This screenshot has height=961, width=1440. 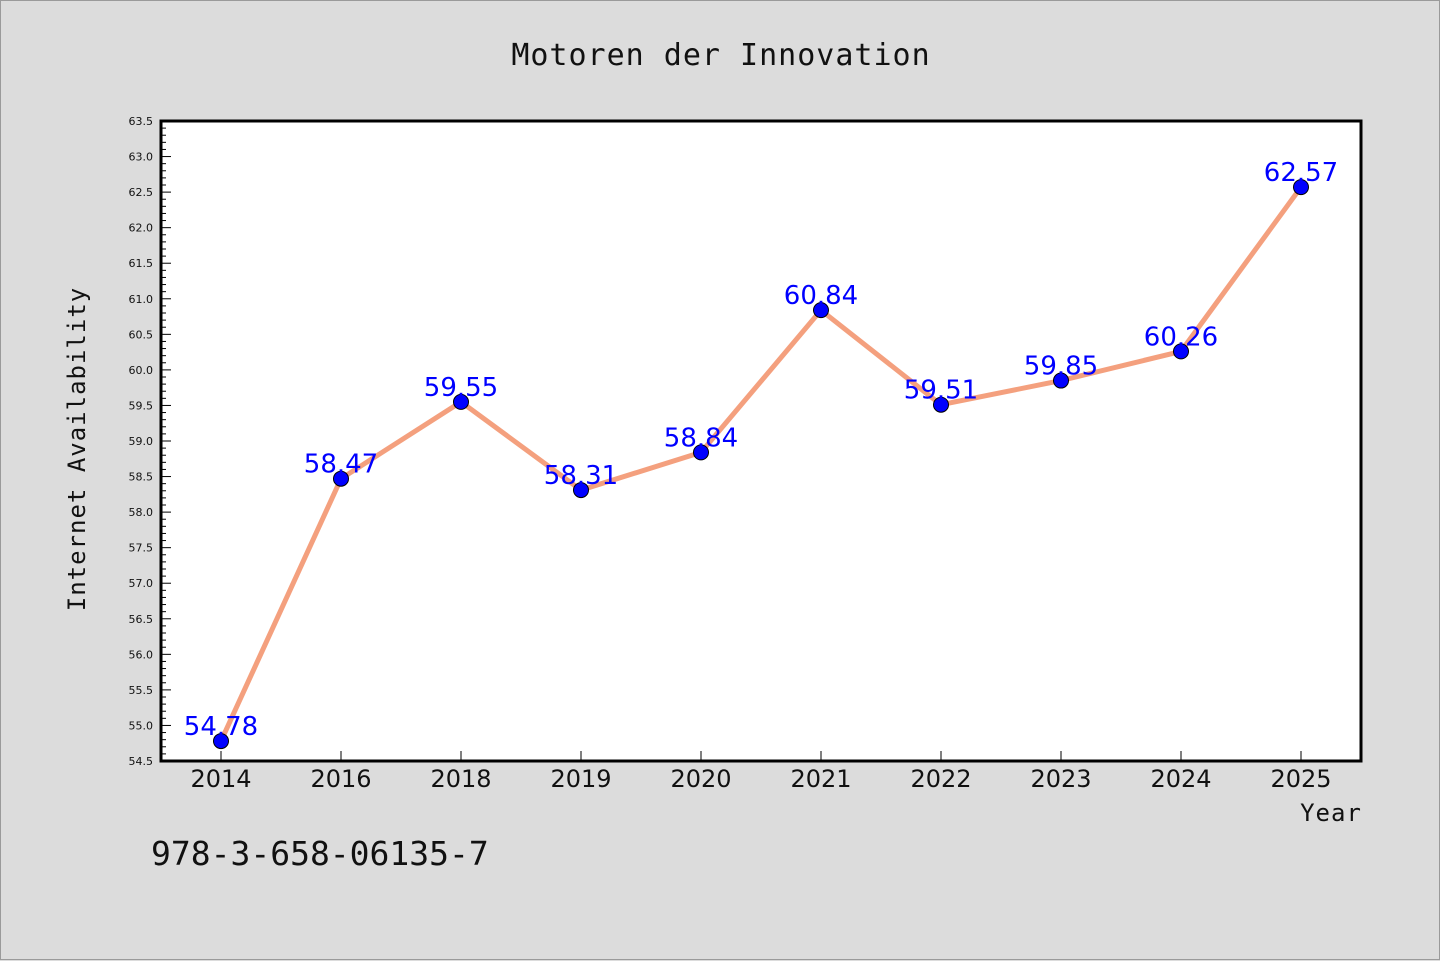 I want to click on y-tick-label: 56.5, so click(x=141, y=619).